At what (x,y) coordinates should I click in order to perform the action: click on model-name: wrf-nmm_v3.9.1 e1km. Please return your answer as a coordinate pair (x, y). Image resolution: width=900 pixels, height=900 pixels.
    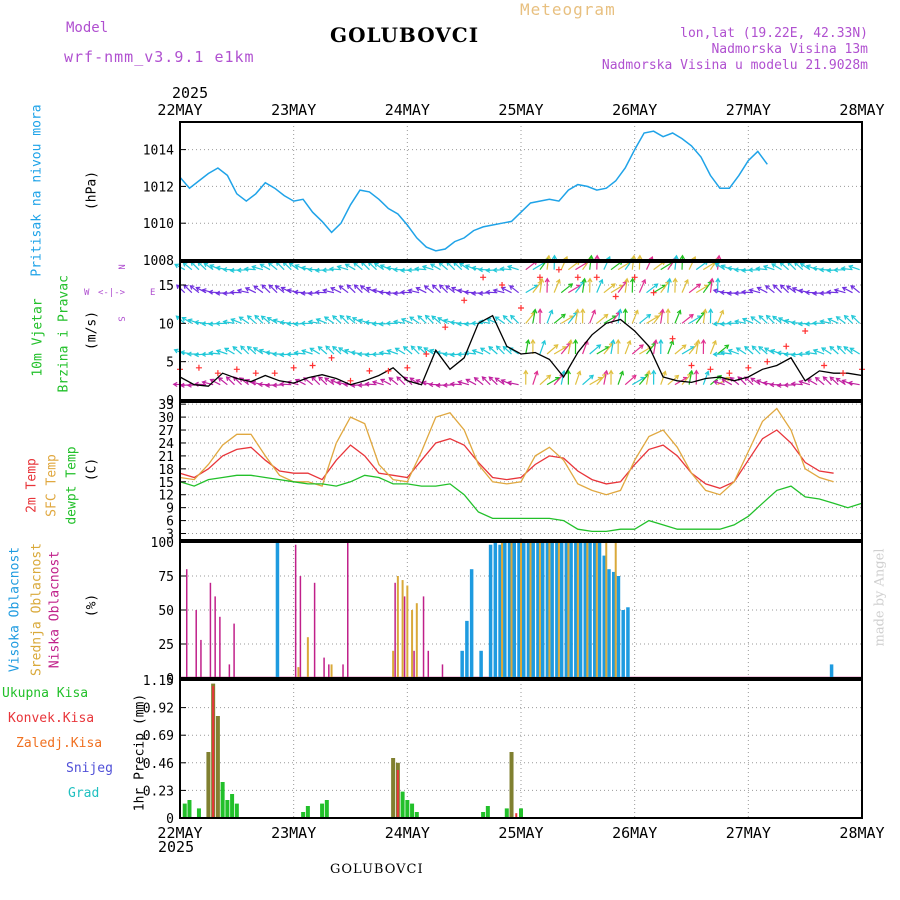
    Looking at the image, I should click on (159, 57).